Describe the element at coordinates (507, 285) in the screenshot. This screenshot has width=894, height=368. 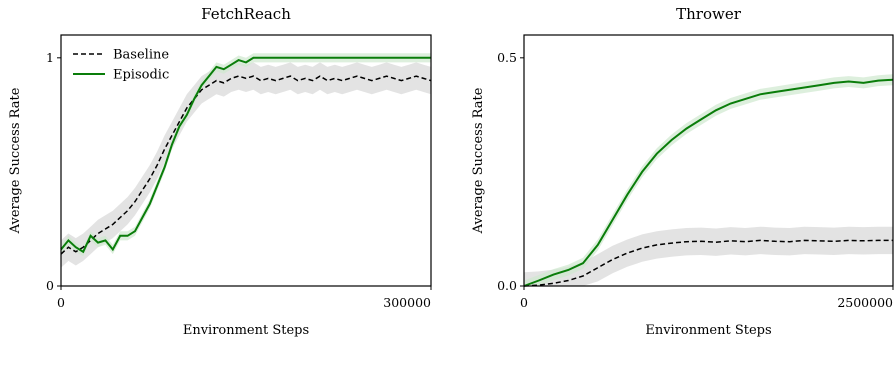
I see `y-tick-label: 0.0` at that location.